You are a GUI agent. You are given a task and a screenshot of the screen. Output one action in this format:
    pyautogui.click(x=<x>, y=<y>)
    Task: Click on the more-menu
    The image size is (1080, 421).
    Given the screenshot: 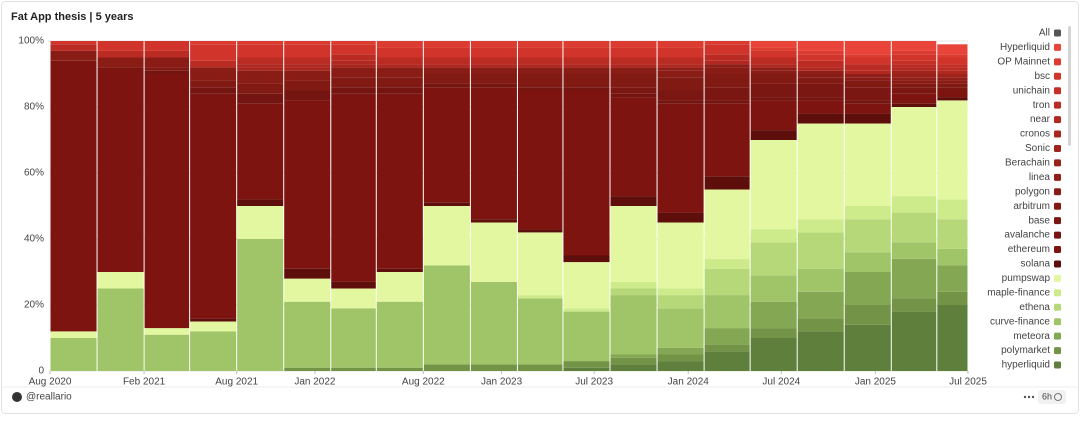 What is the action you would take?
    pyautogui.click(x=1029, y=397)
    